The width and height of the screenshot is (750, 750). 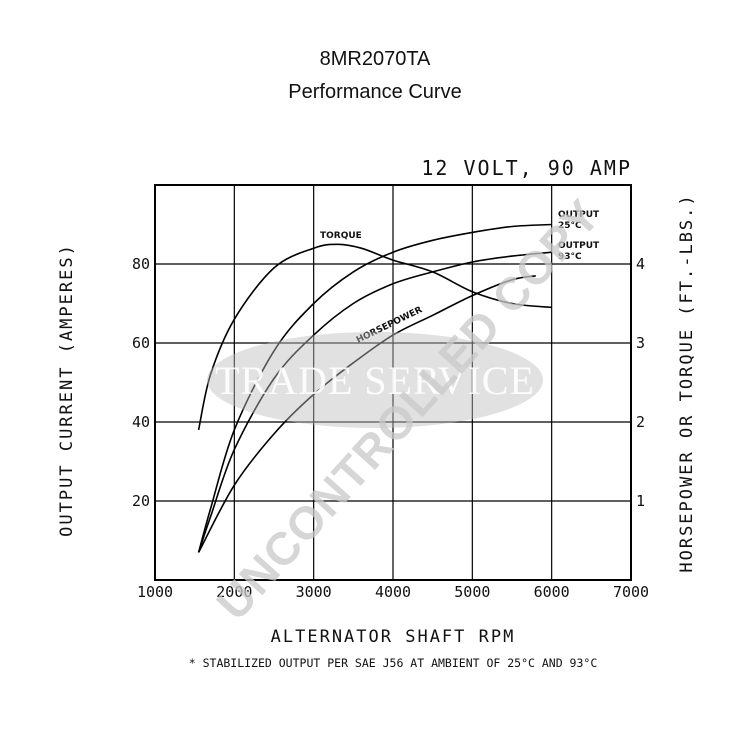 I want to click on trade-service-watermark: TRADE SERVICE, so click(x=375, y=380).